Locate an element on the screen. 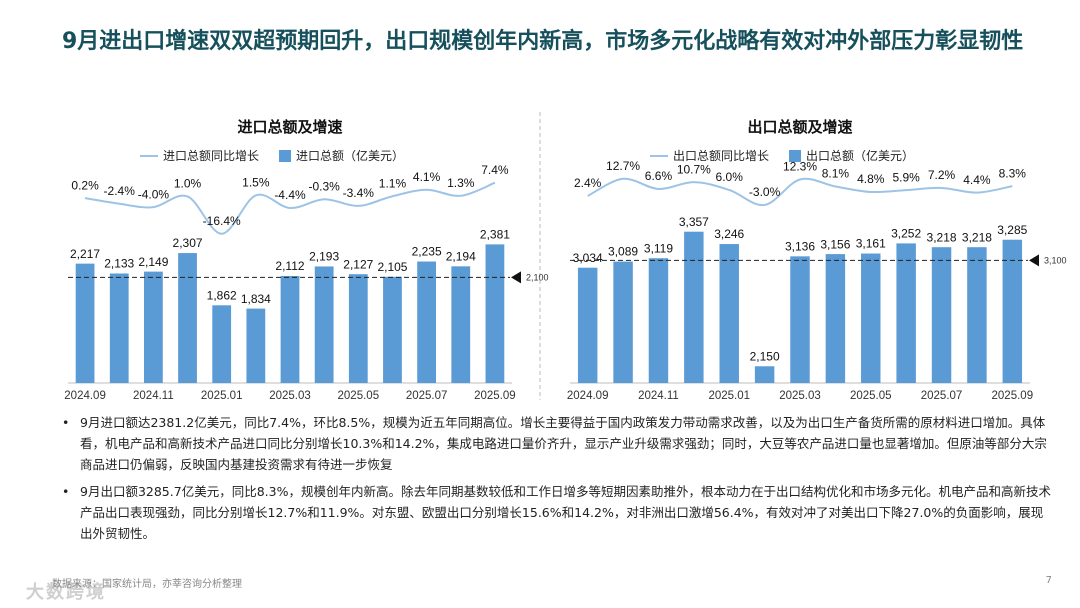  line-value-label: 10.7% is located at coordinates (694, 169).